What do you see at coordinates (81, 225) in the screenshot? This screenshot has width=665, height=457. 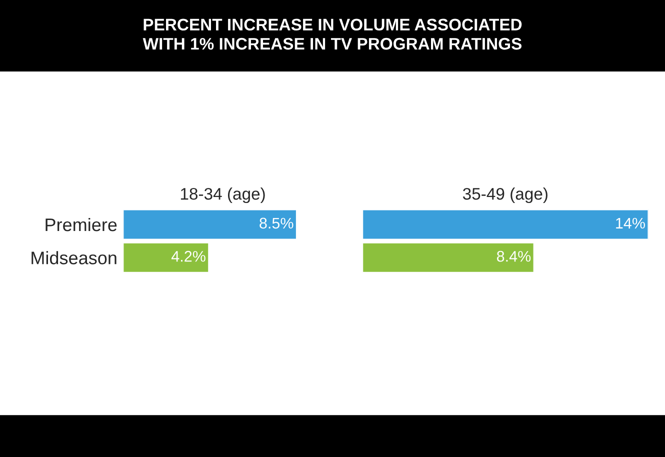 I see `y-tick-label: Premiere` at bounding box center [81, 225].